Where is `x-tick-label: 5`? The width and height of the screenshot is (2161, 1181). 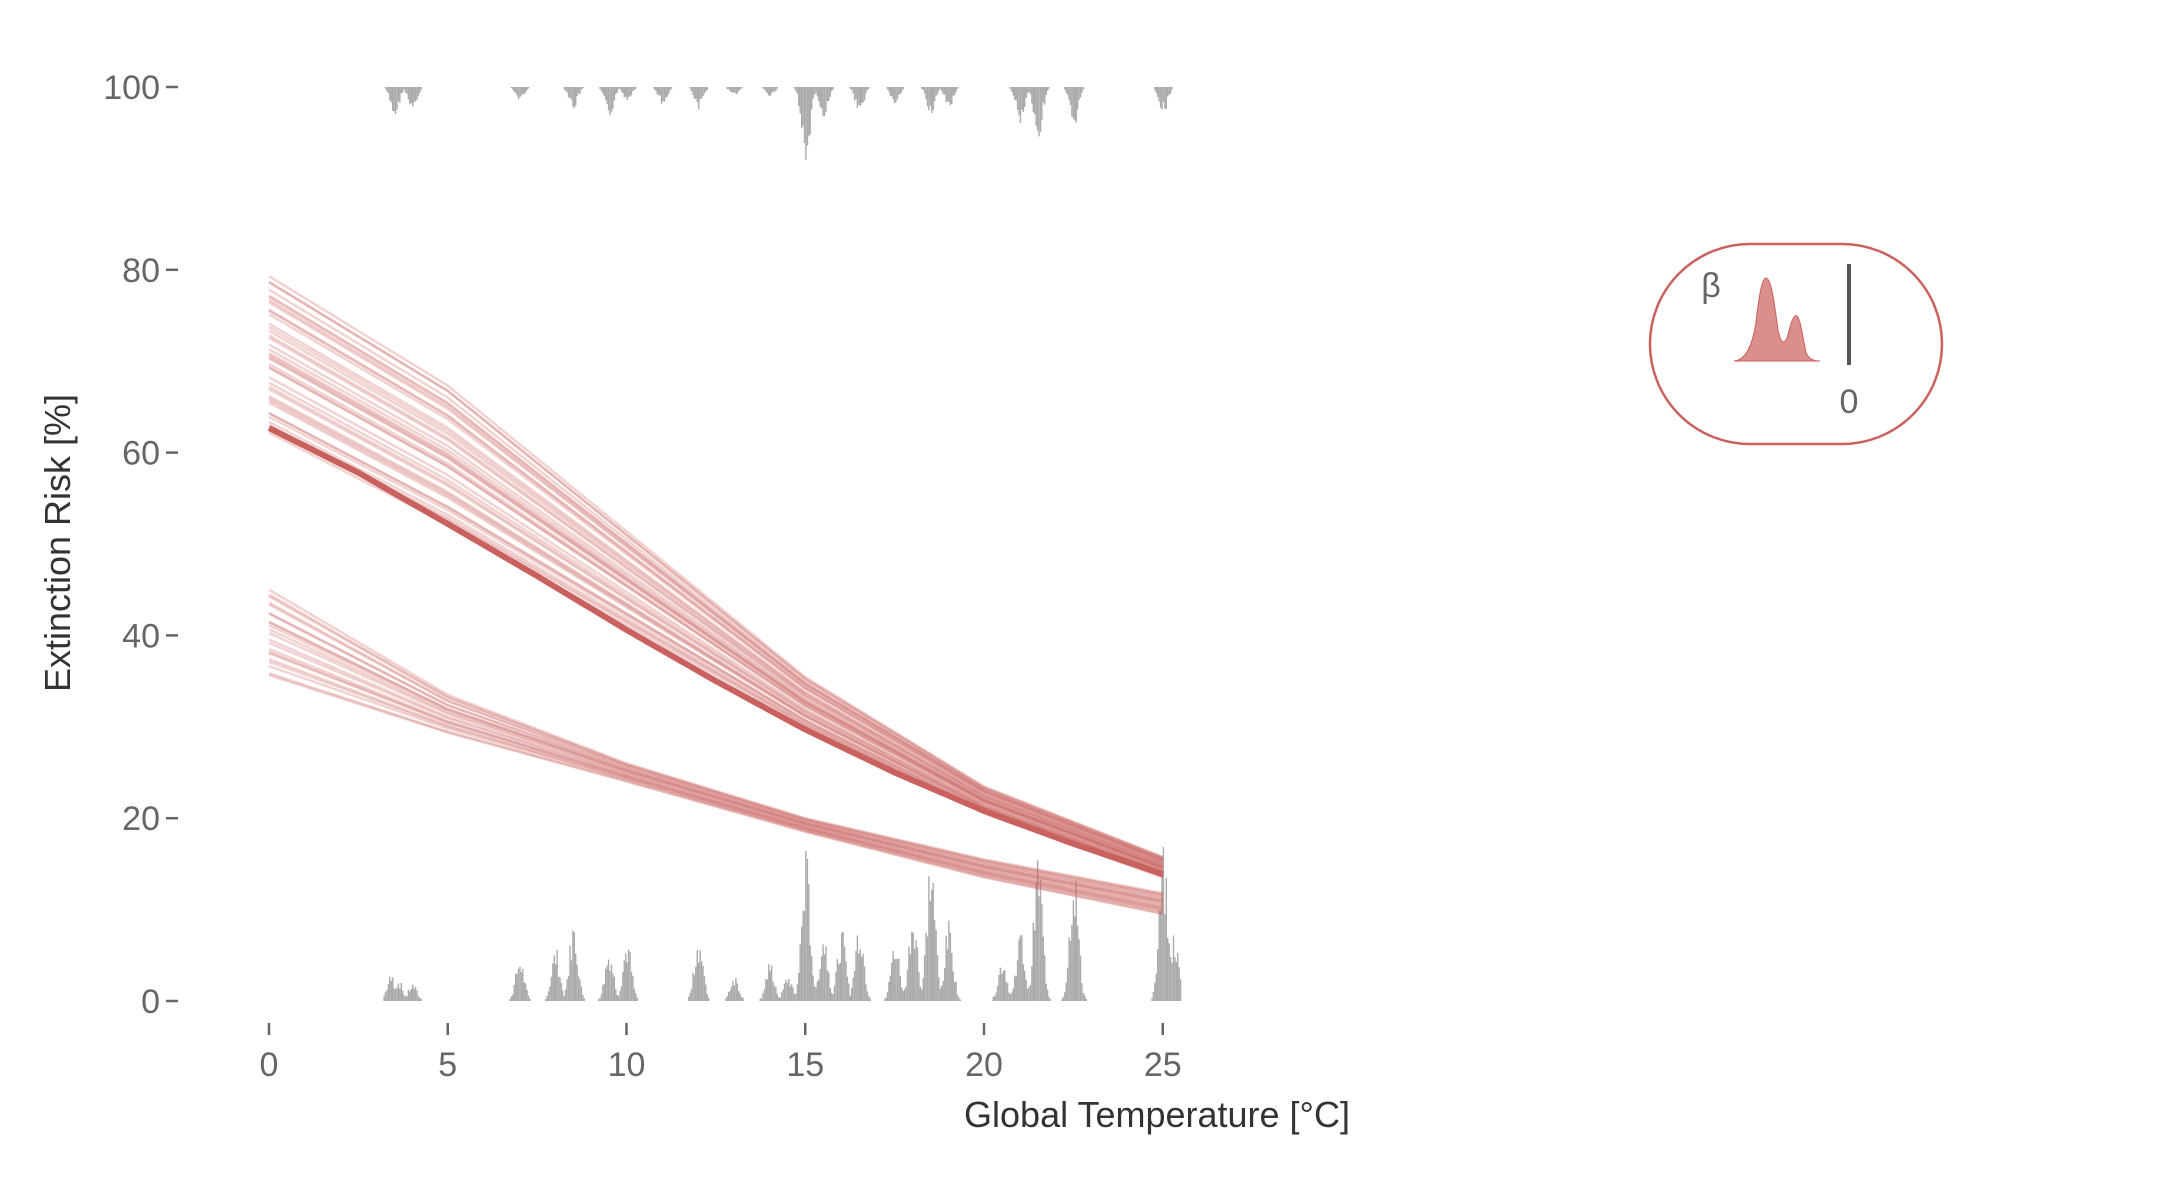
x-tick-label: 5 is located at coordinates (447, 1065).